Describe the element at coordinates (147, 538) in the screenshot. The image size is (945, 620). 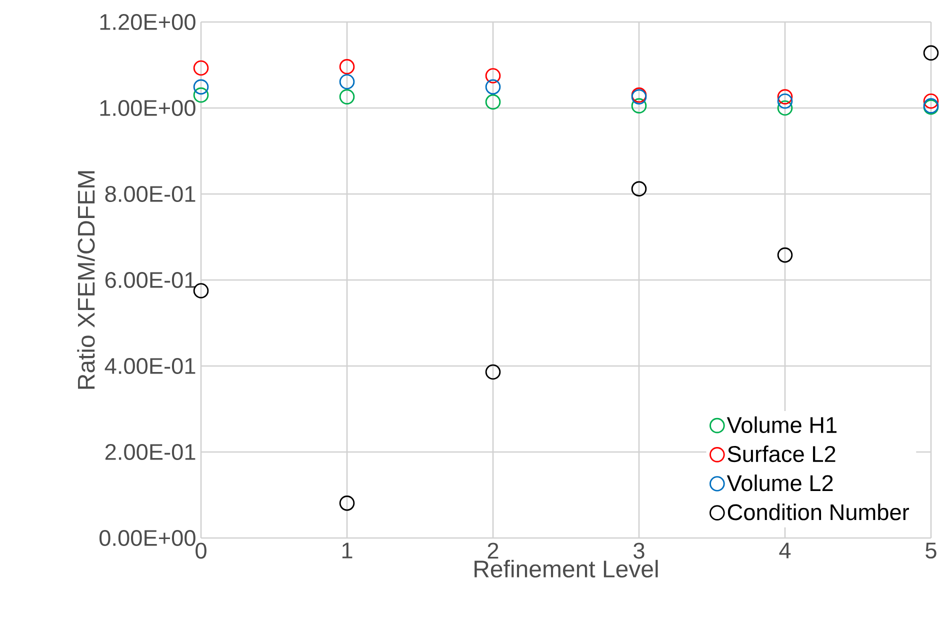
I see `y-tick-label: 0.00E+00` at that location.